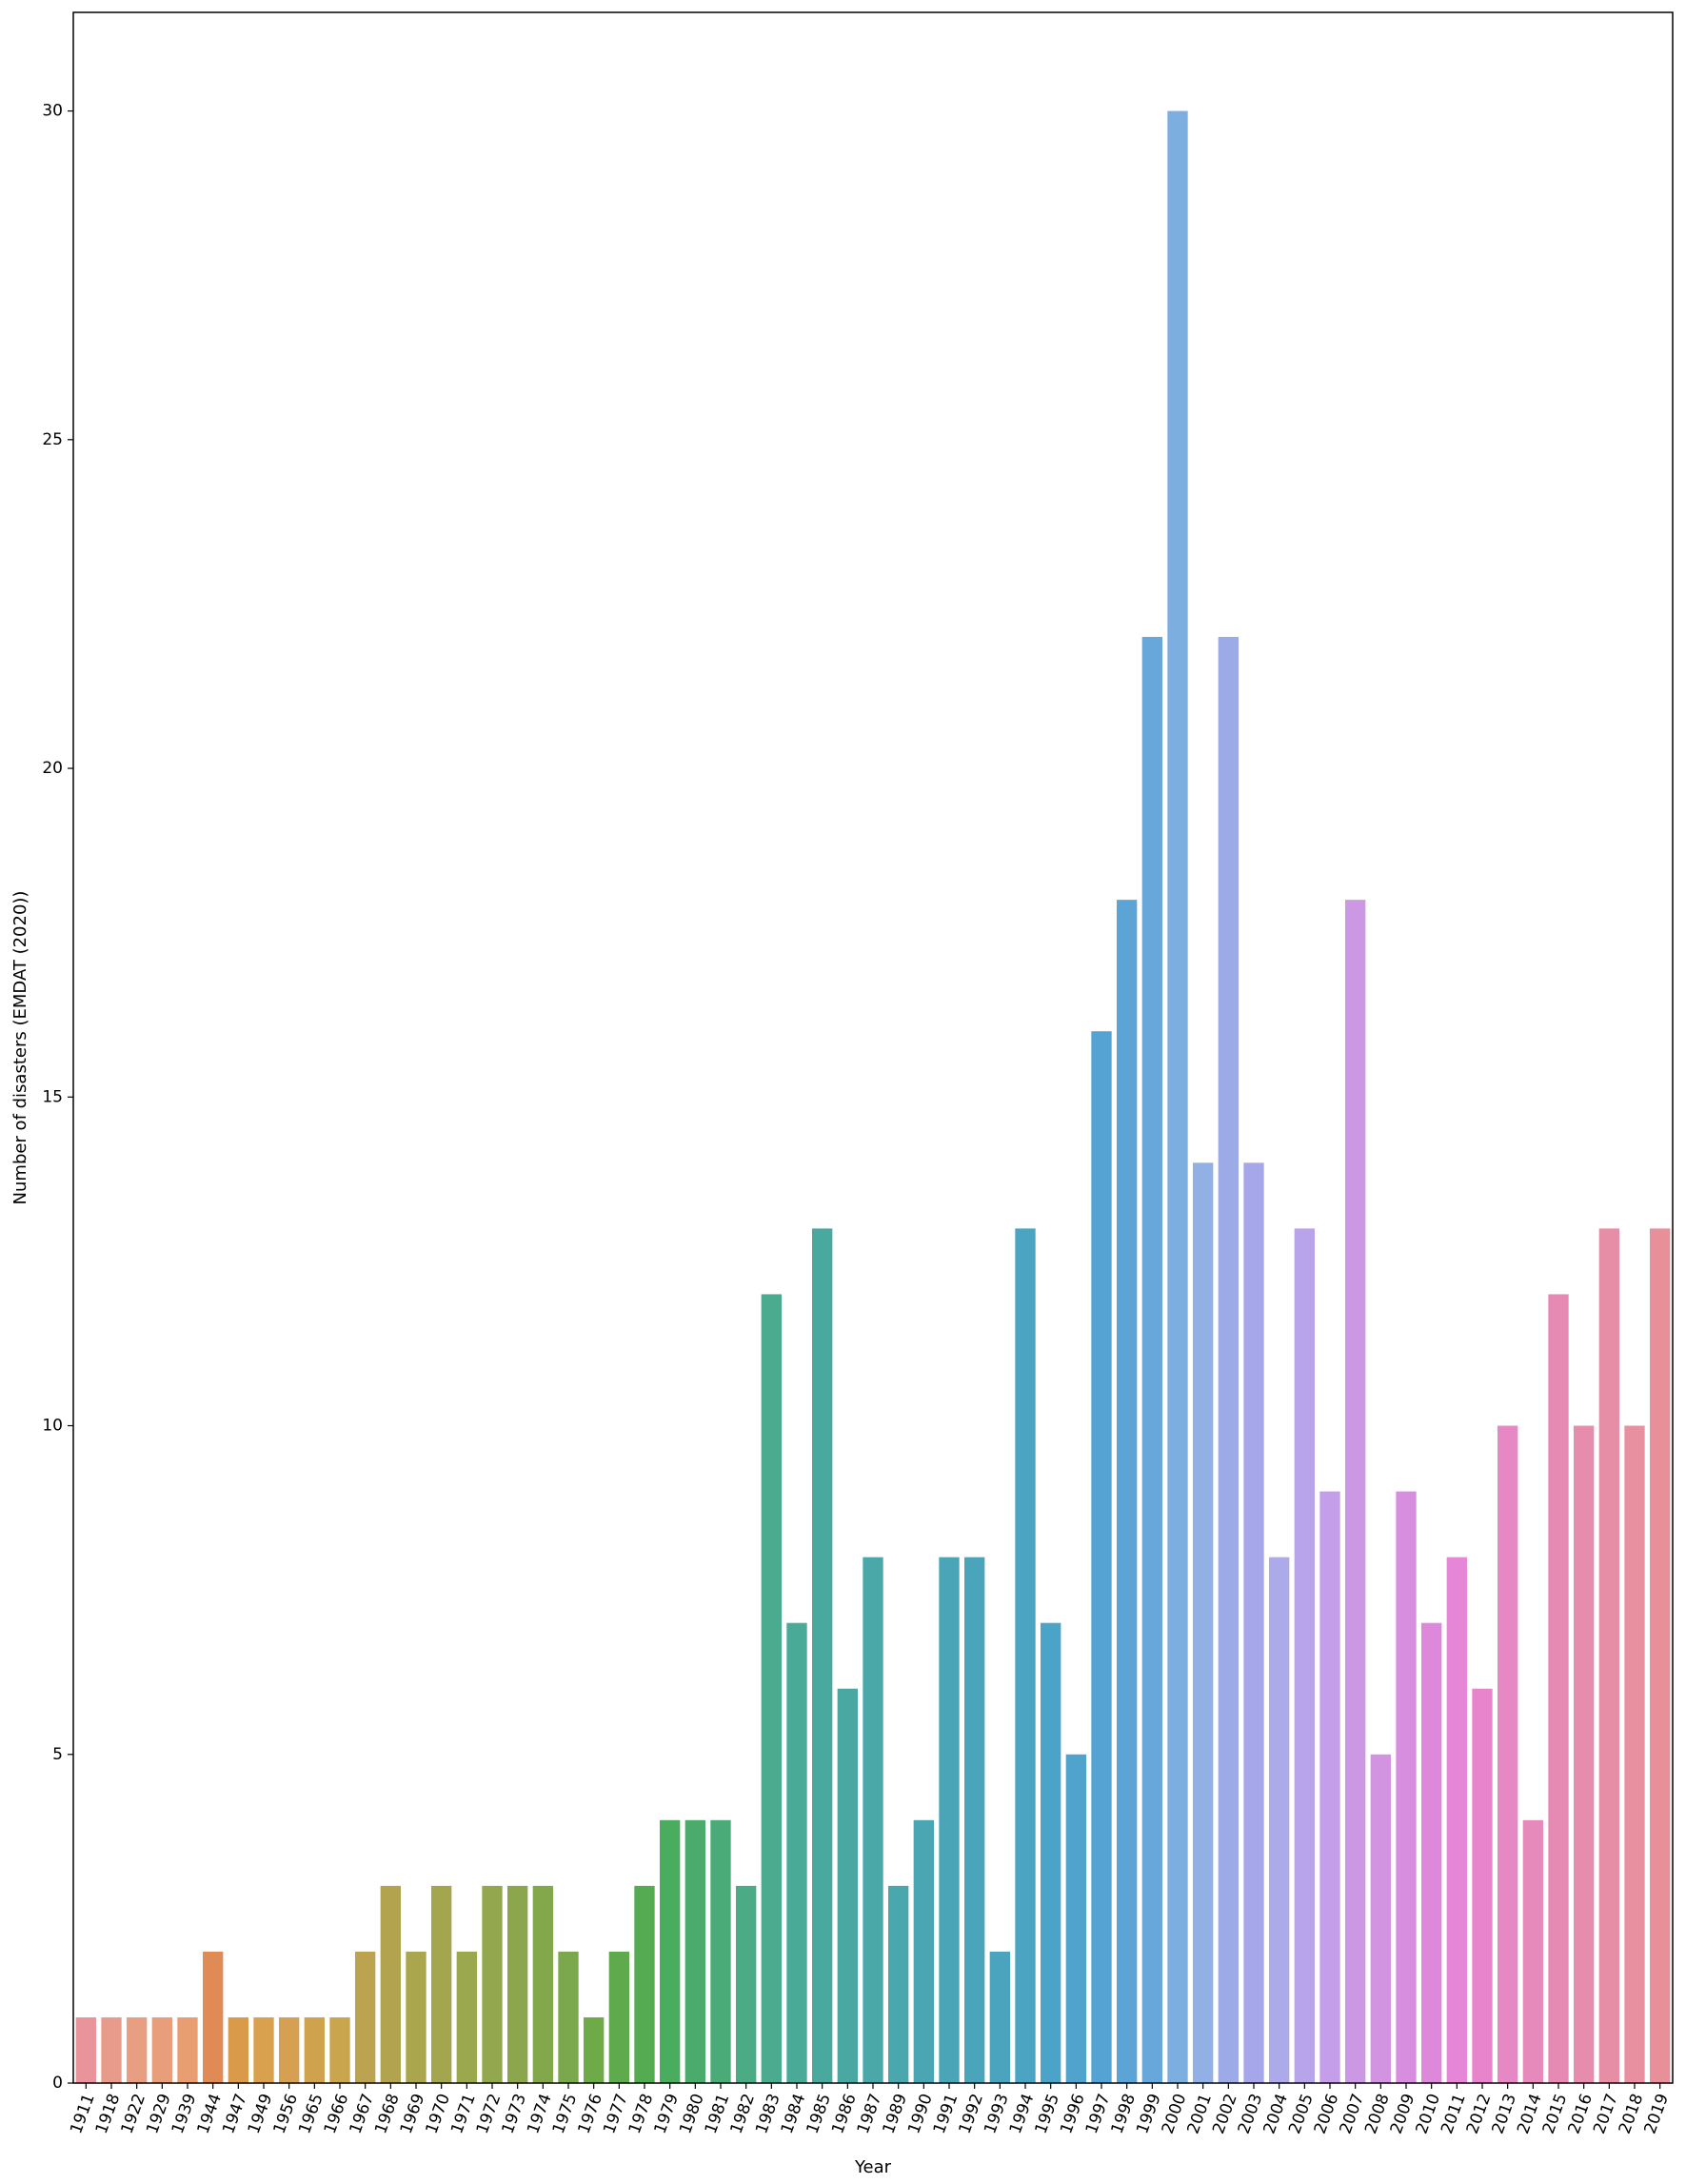 The height and width of the screenshot is (2184, 1686). Describe the element at coordinates (1456, 1820) in the screenshot. I see `bar-2011` at that location.